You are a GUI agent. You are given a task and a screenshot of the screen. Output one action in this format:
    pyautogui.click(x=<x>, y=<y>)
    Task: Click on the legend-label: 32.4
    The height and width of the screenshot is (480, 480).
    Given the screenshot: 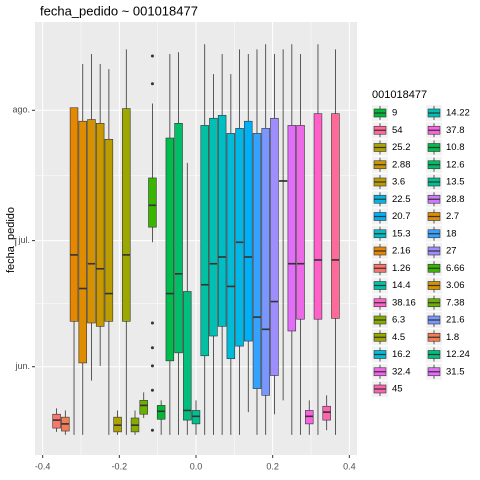 What is the action you would take?
    pyautogui.click(x=401, y=371)
    